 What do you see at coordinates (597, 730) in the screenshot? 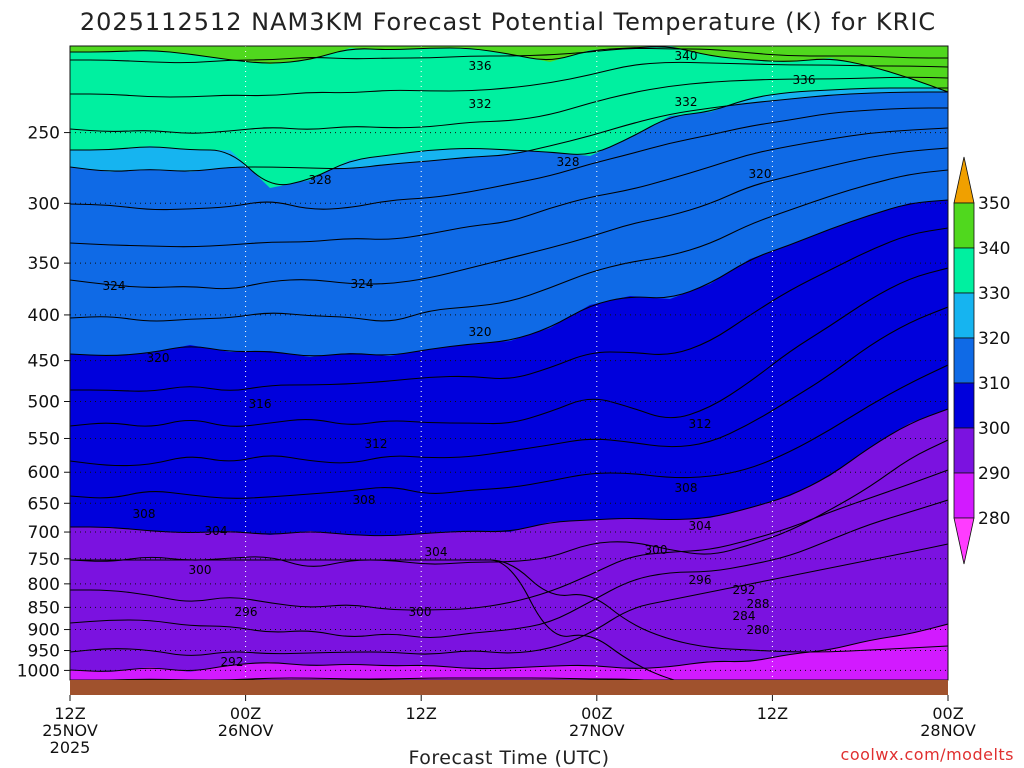
I see `x-tick-date: 27NOV` at bounding box center [597, 730].